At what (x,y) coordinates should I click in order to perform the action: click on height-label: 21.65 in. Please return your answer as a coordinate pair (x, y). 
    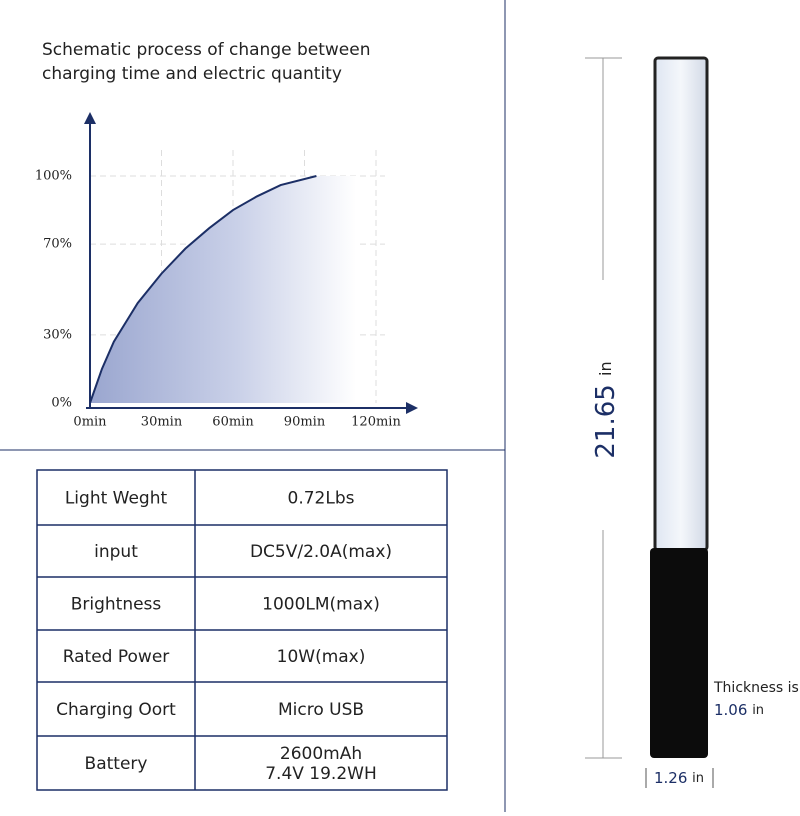
    Looking at the image, I should click on (606, 409).